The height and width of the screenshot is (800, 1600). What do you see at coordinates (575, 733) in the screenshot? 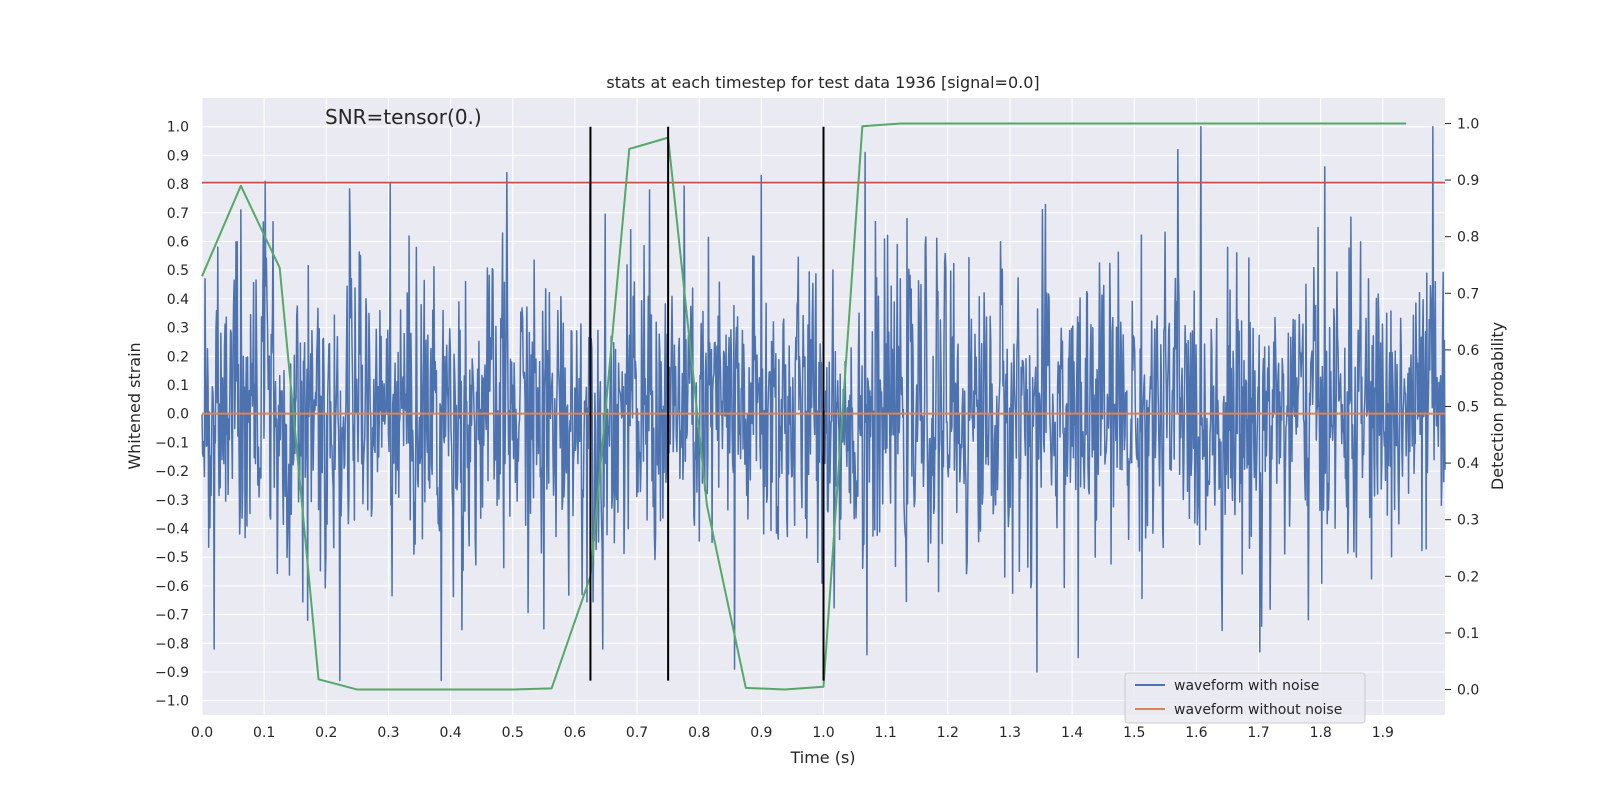
I see `x-tick-label: 0.6` at bounding box center [575, 733].